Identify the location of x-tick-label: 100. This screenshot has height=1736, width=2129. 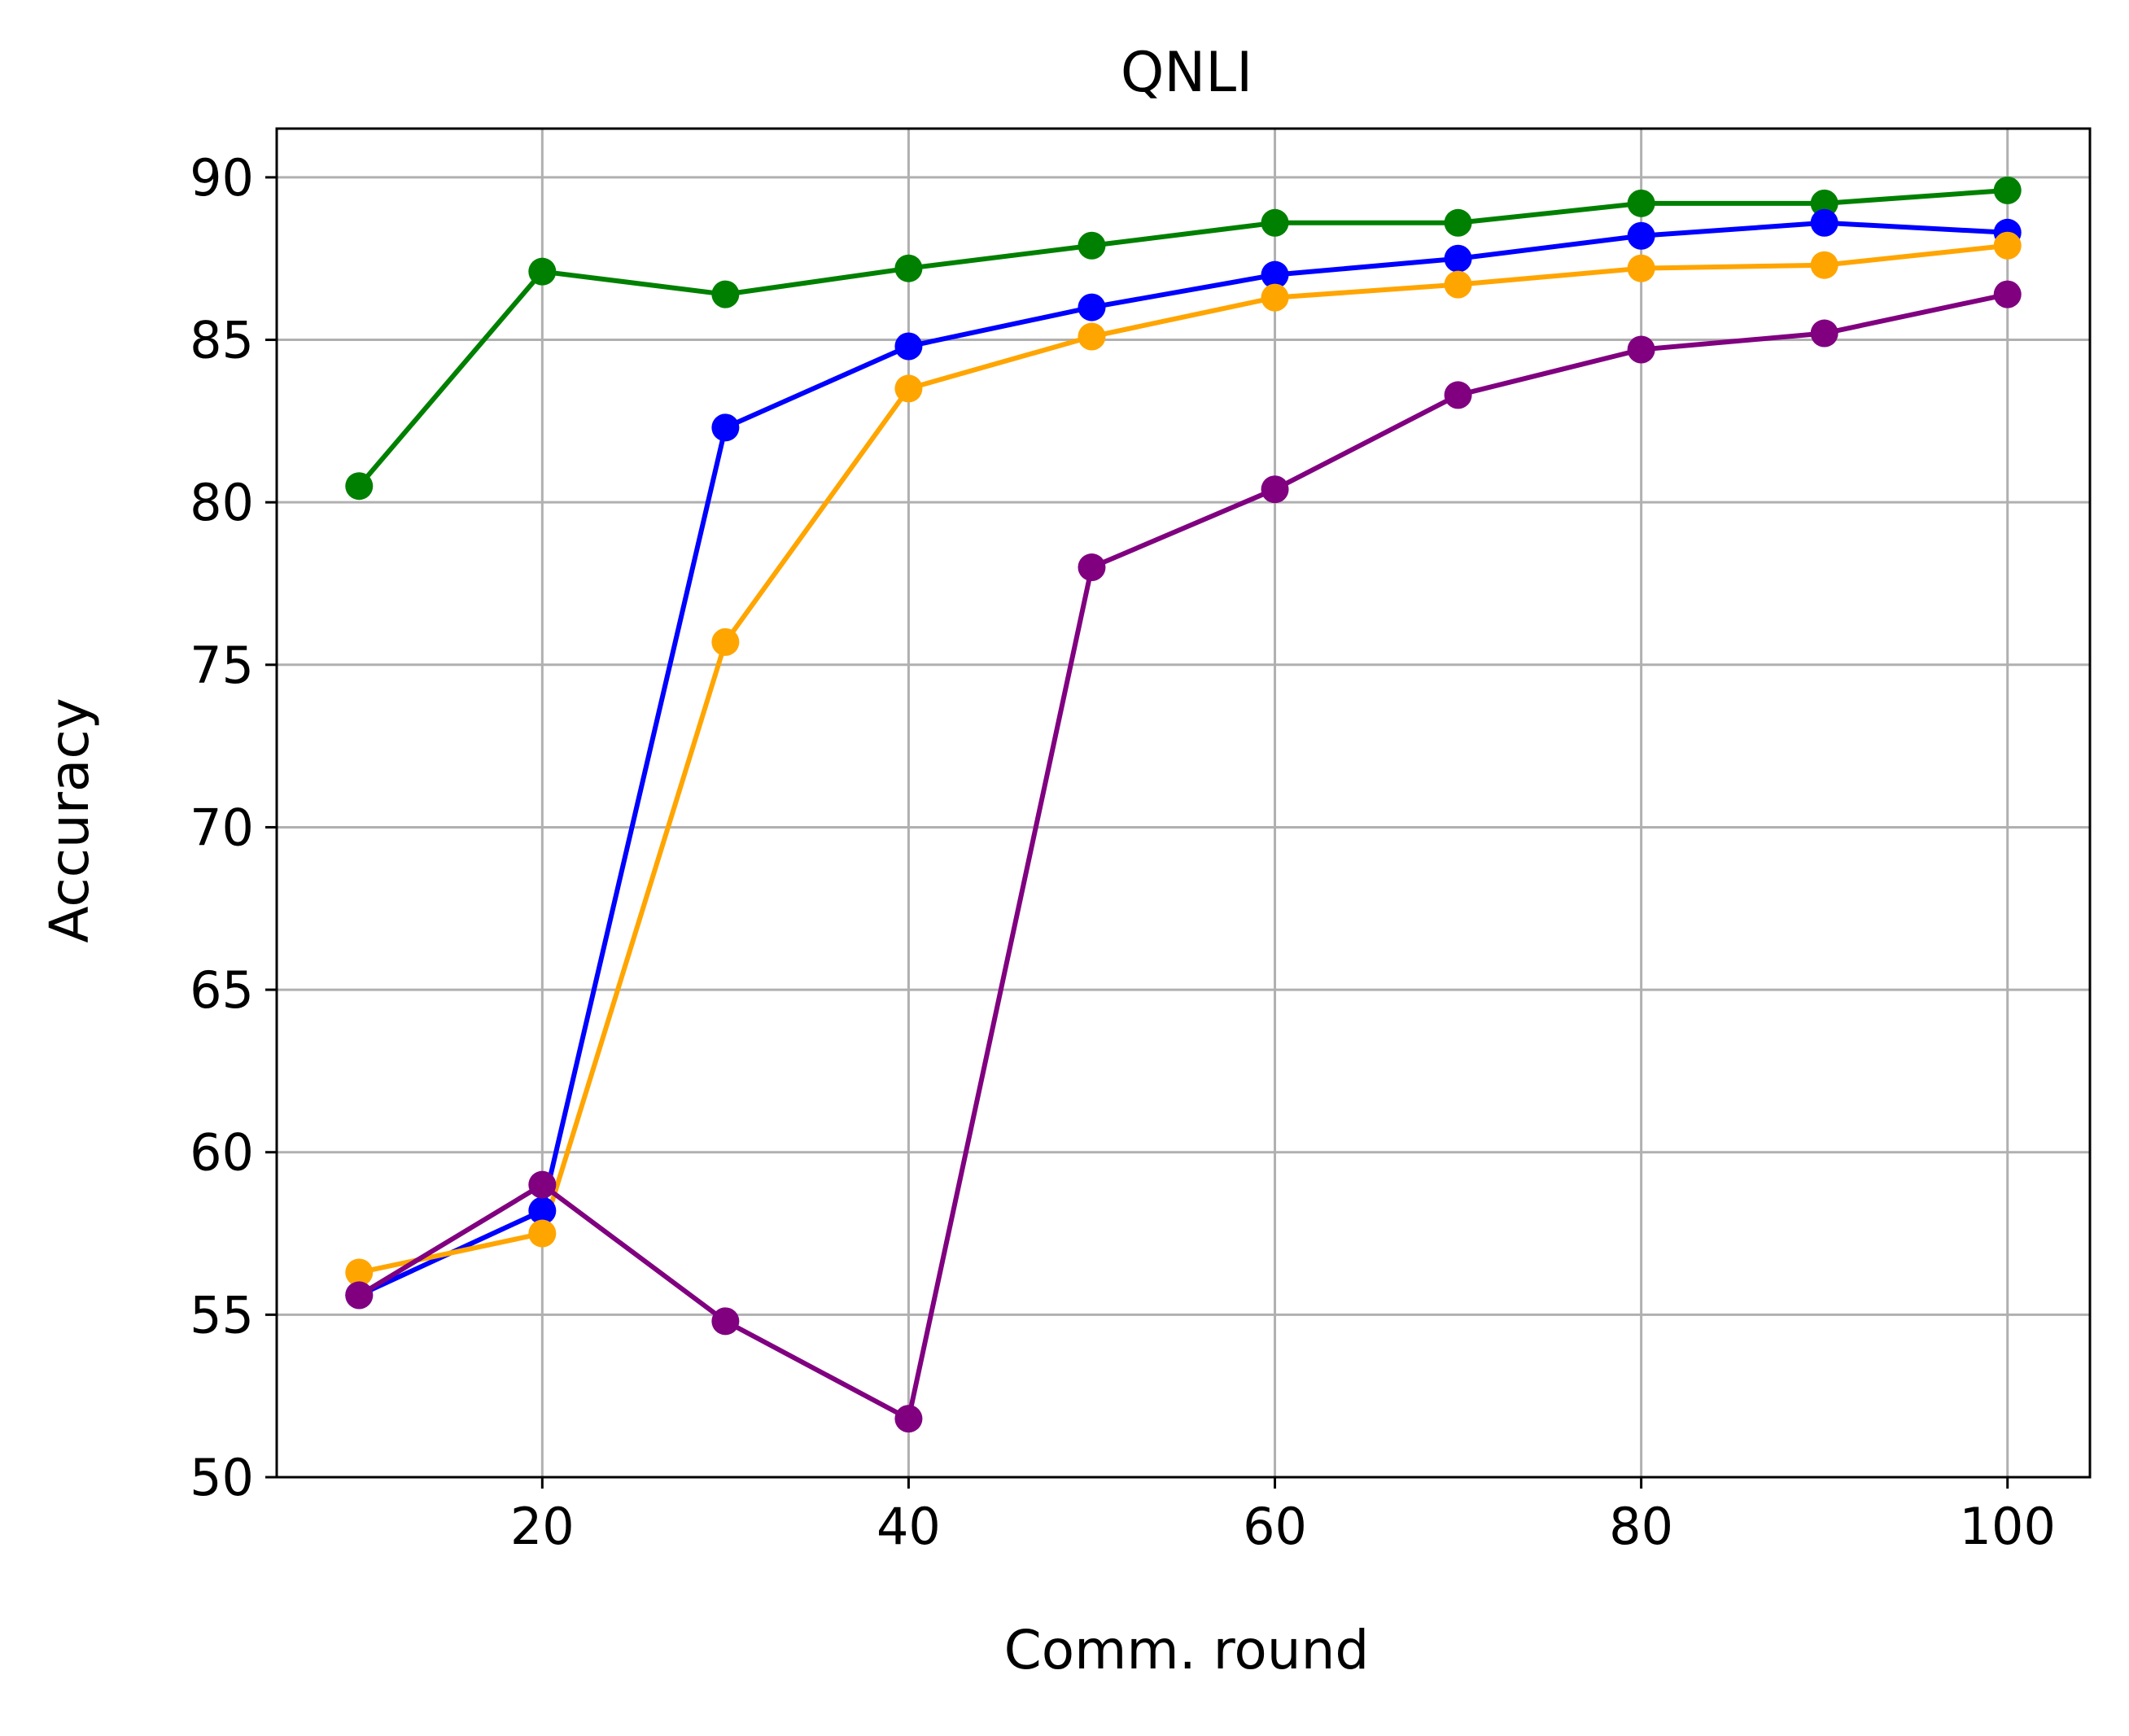
(2008, 1526).